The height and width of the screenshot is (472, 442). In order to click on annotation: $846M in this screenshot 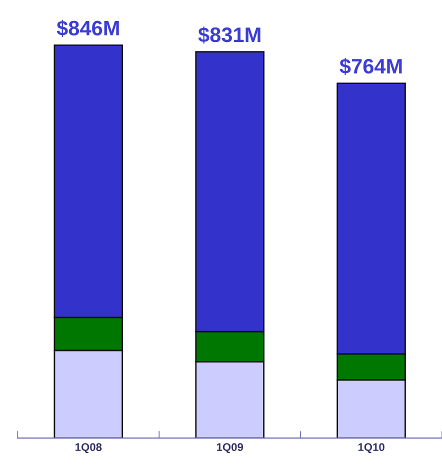, I will do `click(87, 28)`.